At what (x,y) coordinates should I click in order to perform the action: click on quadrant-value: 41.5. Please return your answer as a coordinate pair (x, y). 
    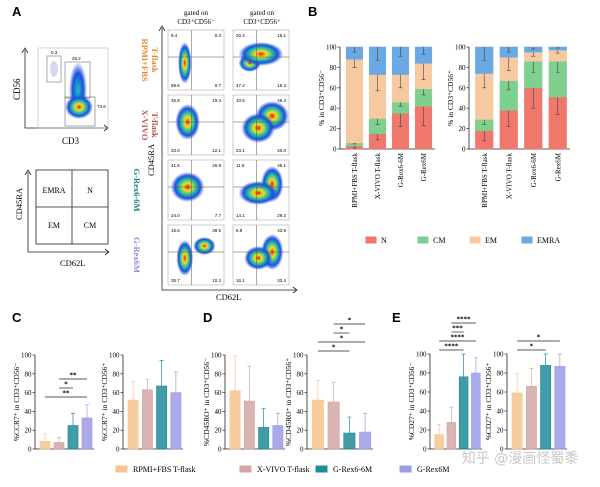
    Looking at the image, I should click on (175, 165).